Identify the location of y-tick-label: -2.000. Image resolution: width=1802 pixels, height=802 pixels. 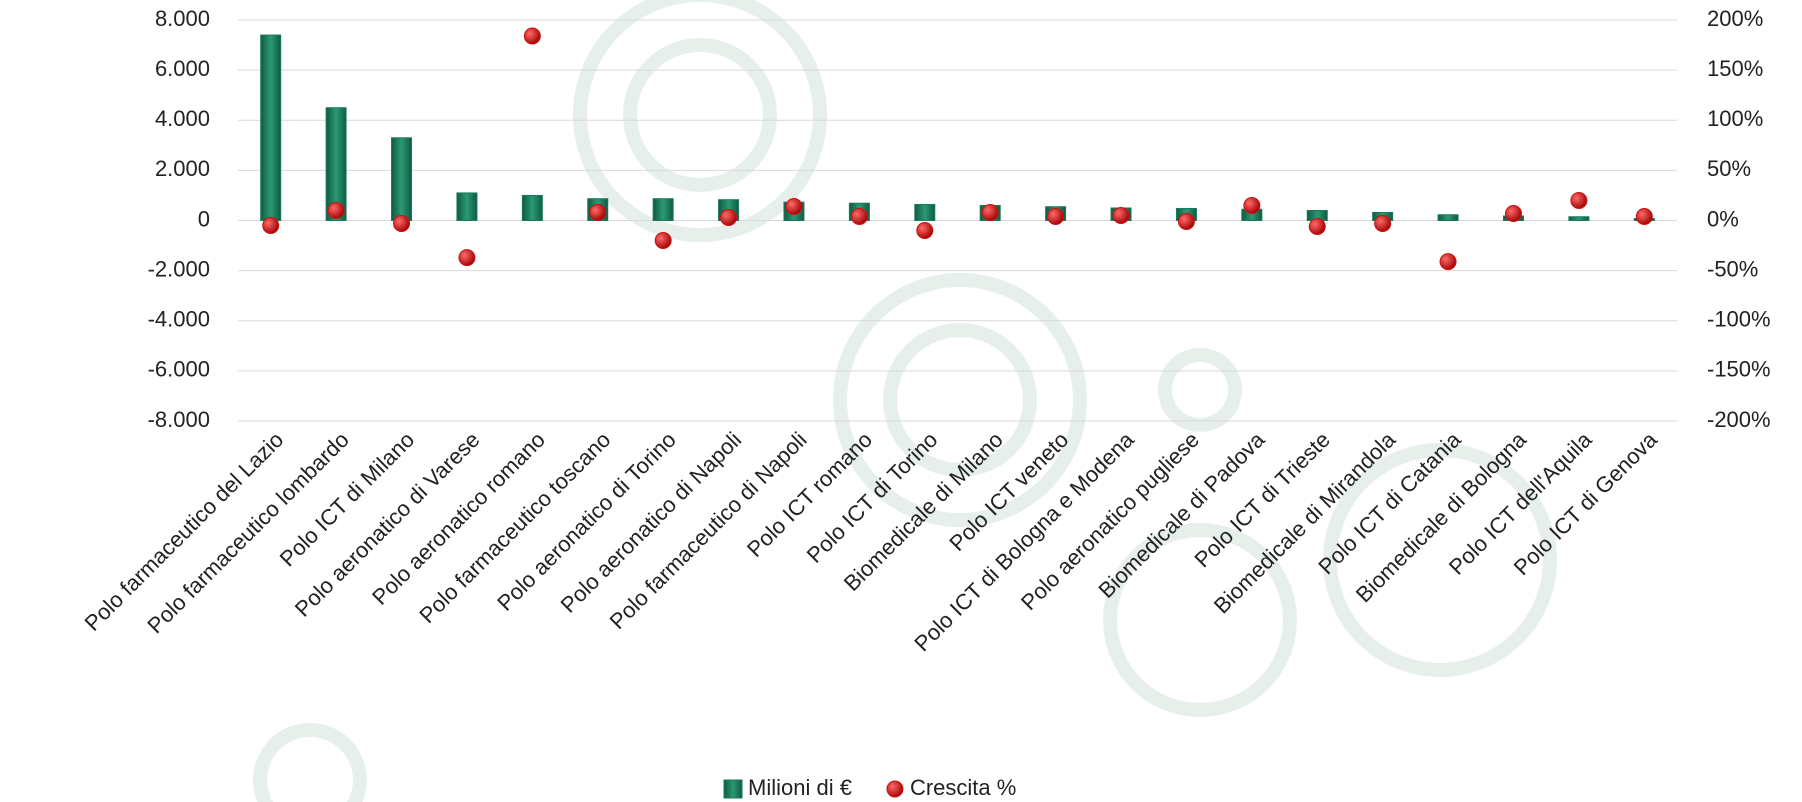
(179, 268).